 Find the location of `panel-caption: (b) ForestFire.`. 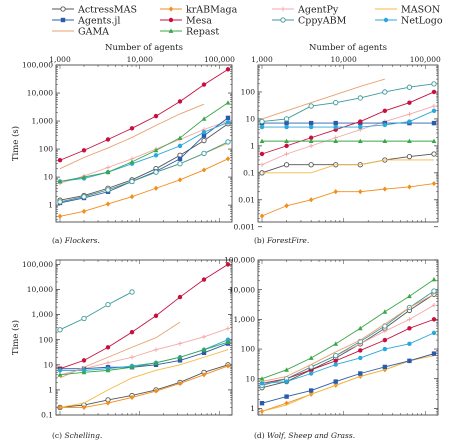

panel-caption: (b) ForestFire. is located at coordinates (281, 240).